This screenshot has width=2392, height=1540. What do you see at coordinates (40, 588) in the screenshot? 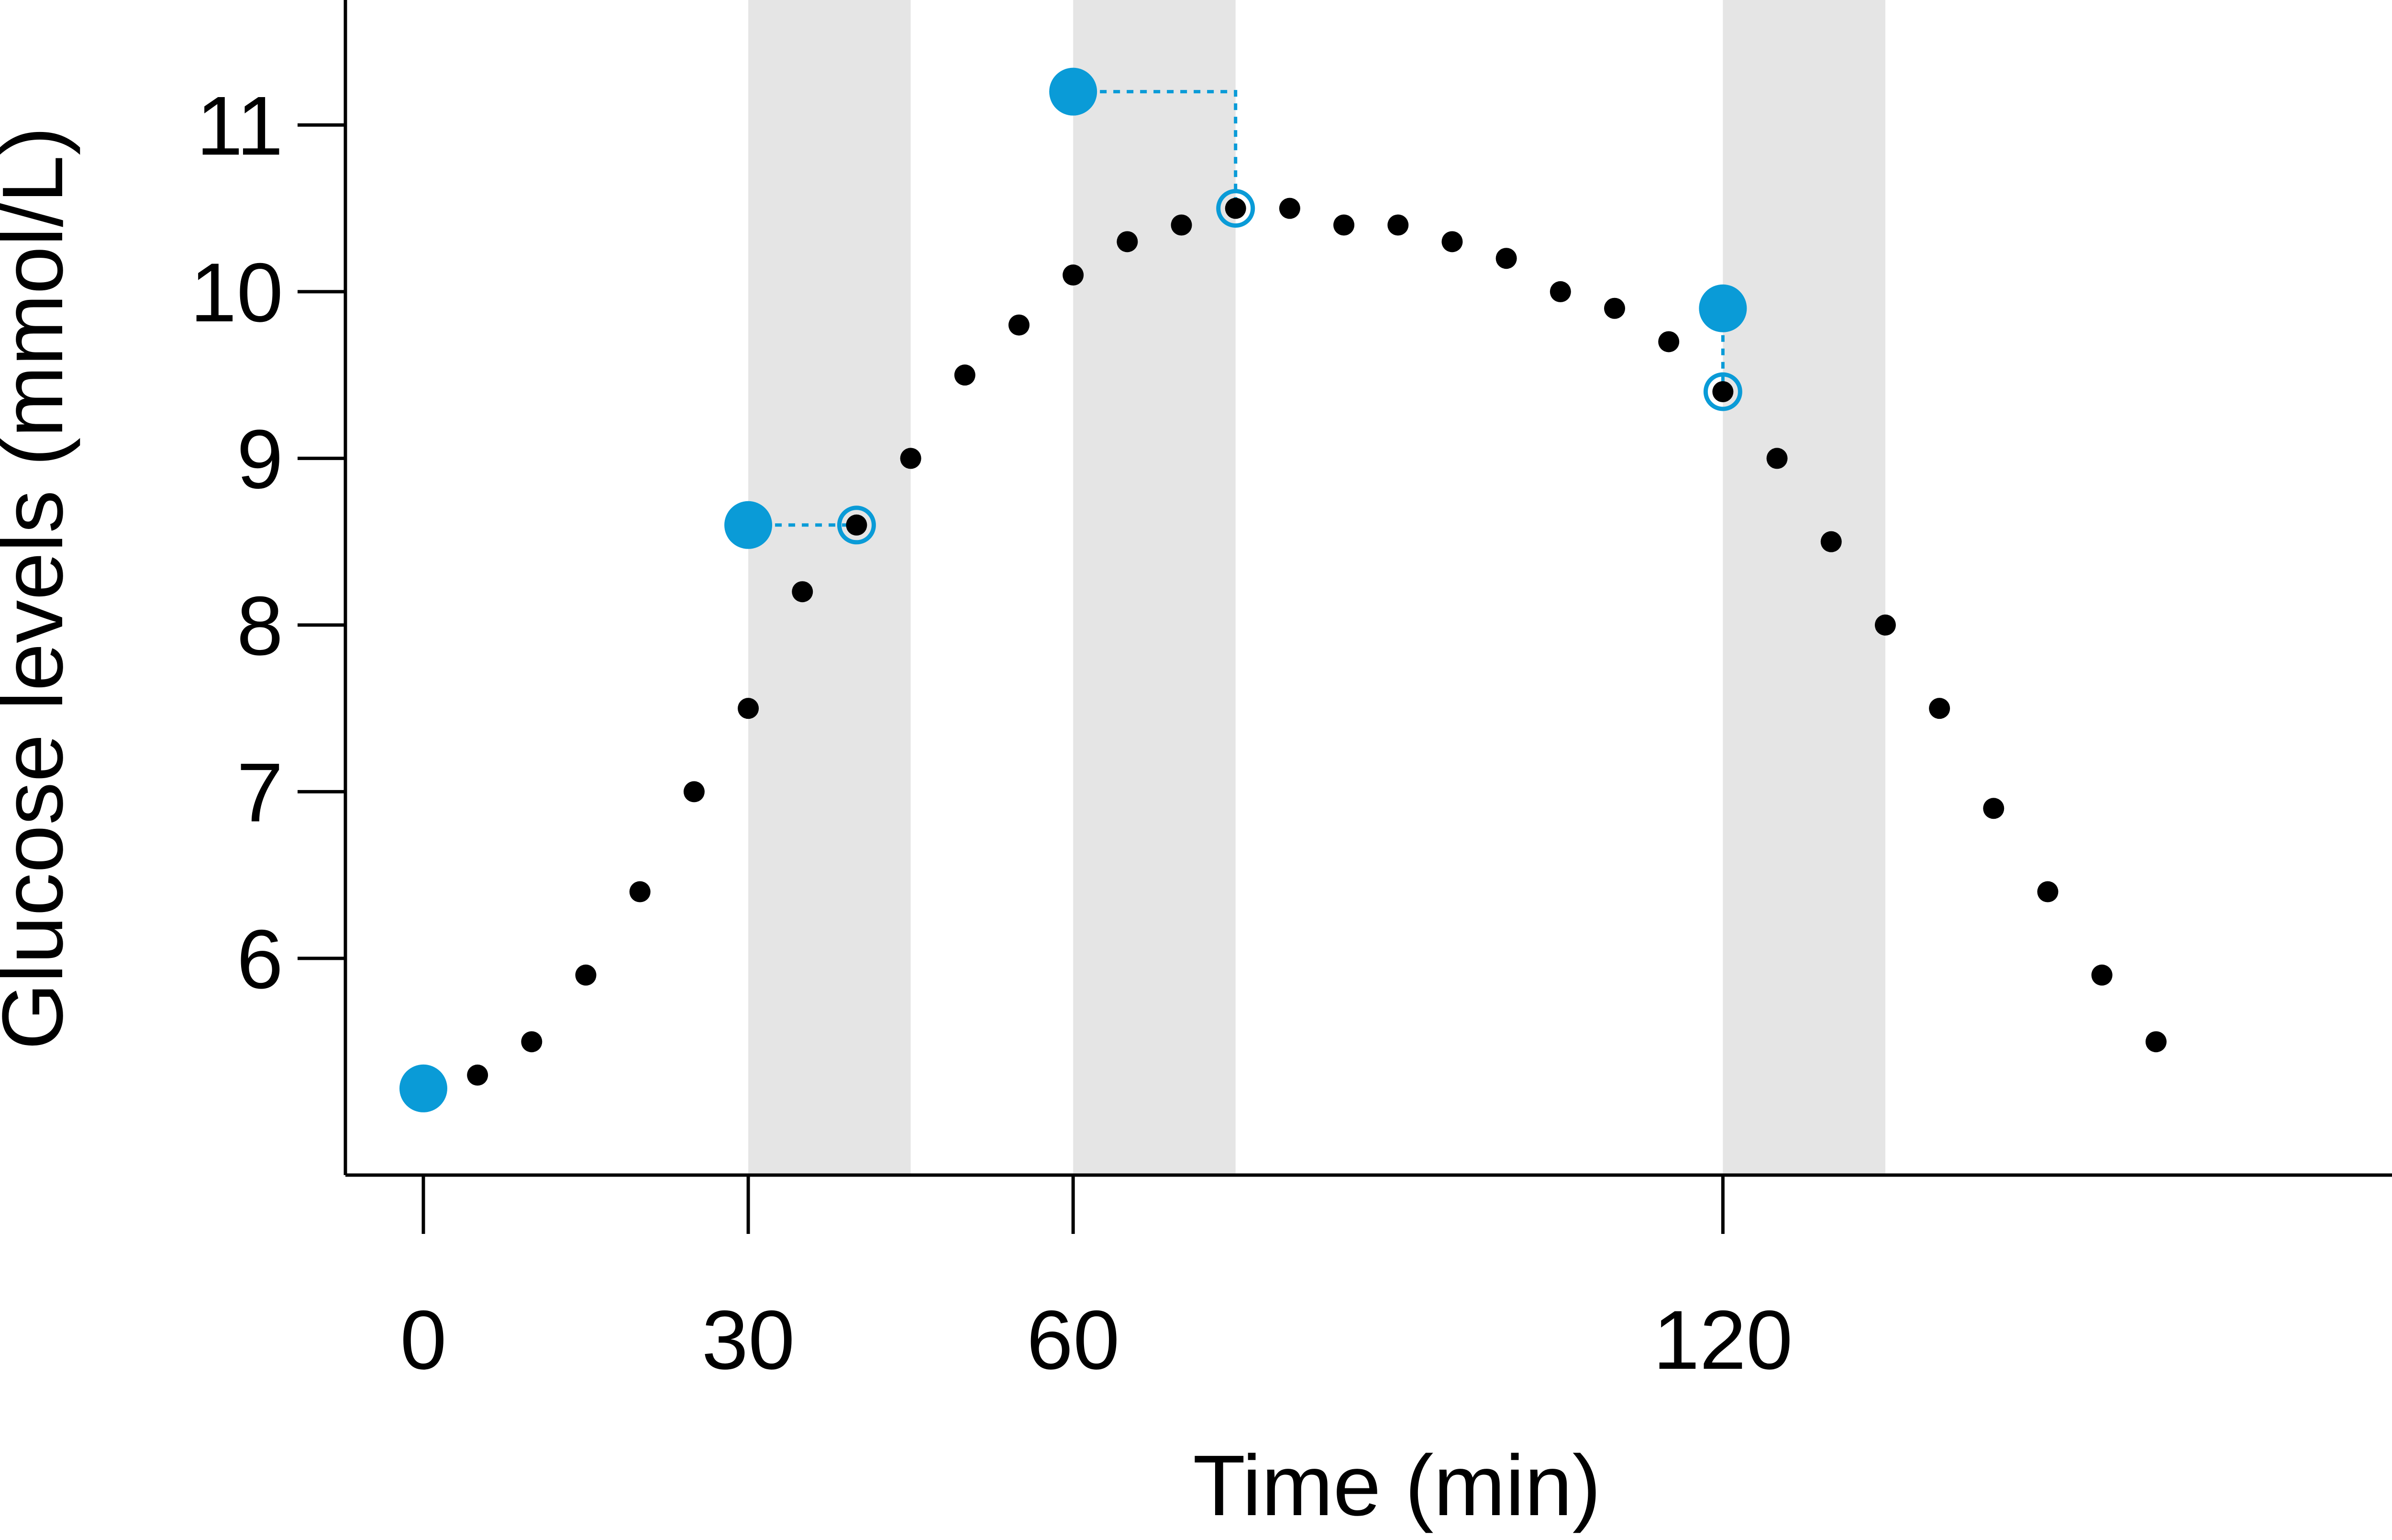
I see `y-axis-title: Glucose levels (mmol/L)` at bounding box center [40, 588].